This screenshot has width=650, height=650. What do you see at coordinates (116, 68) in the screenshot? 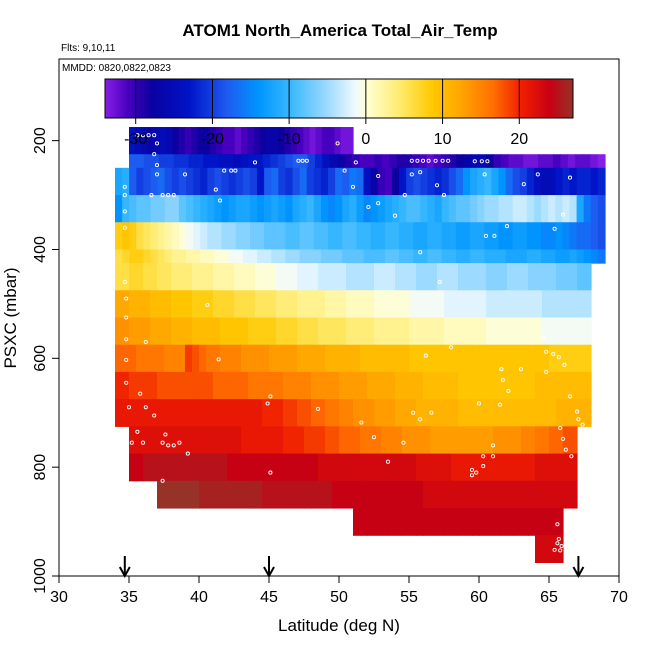
I see `dates-label: MMDD: 0820,0822,0823` at bounding box center [116, 68].